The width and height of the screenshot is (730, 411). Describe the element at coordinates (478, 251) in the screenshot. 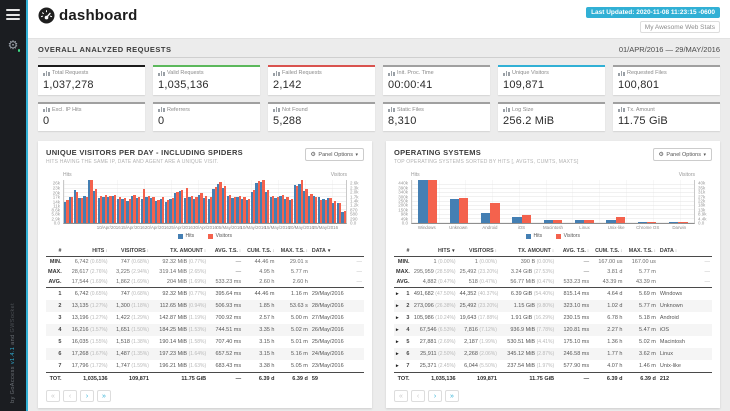

I see `column-header: VISITORS↕` at that location.